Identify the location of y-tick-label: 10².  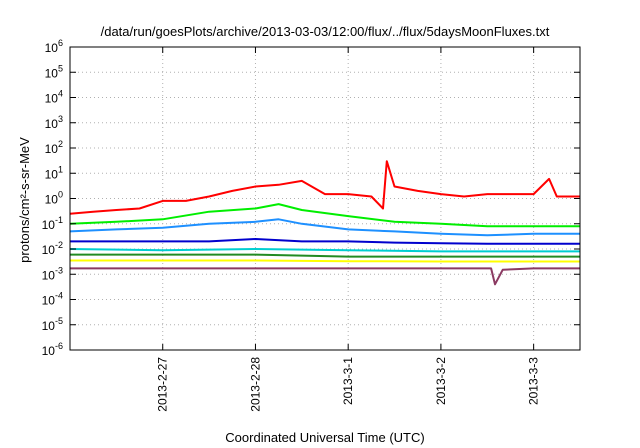
(54, 147).